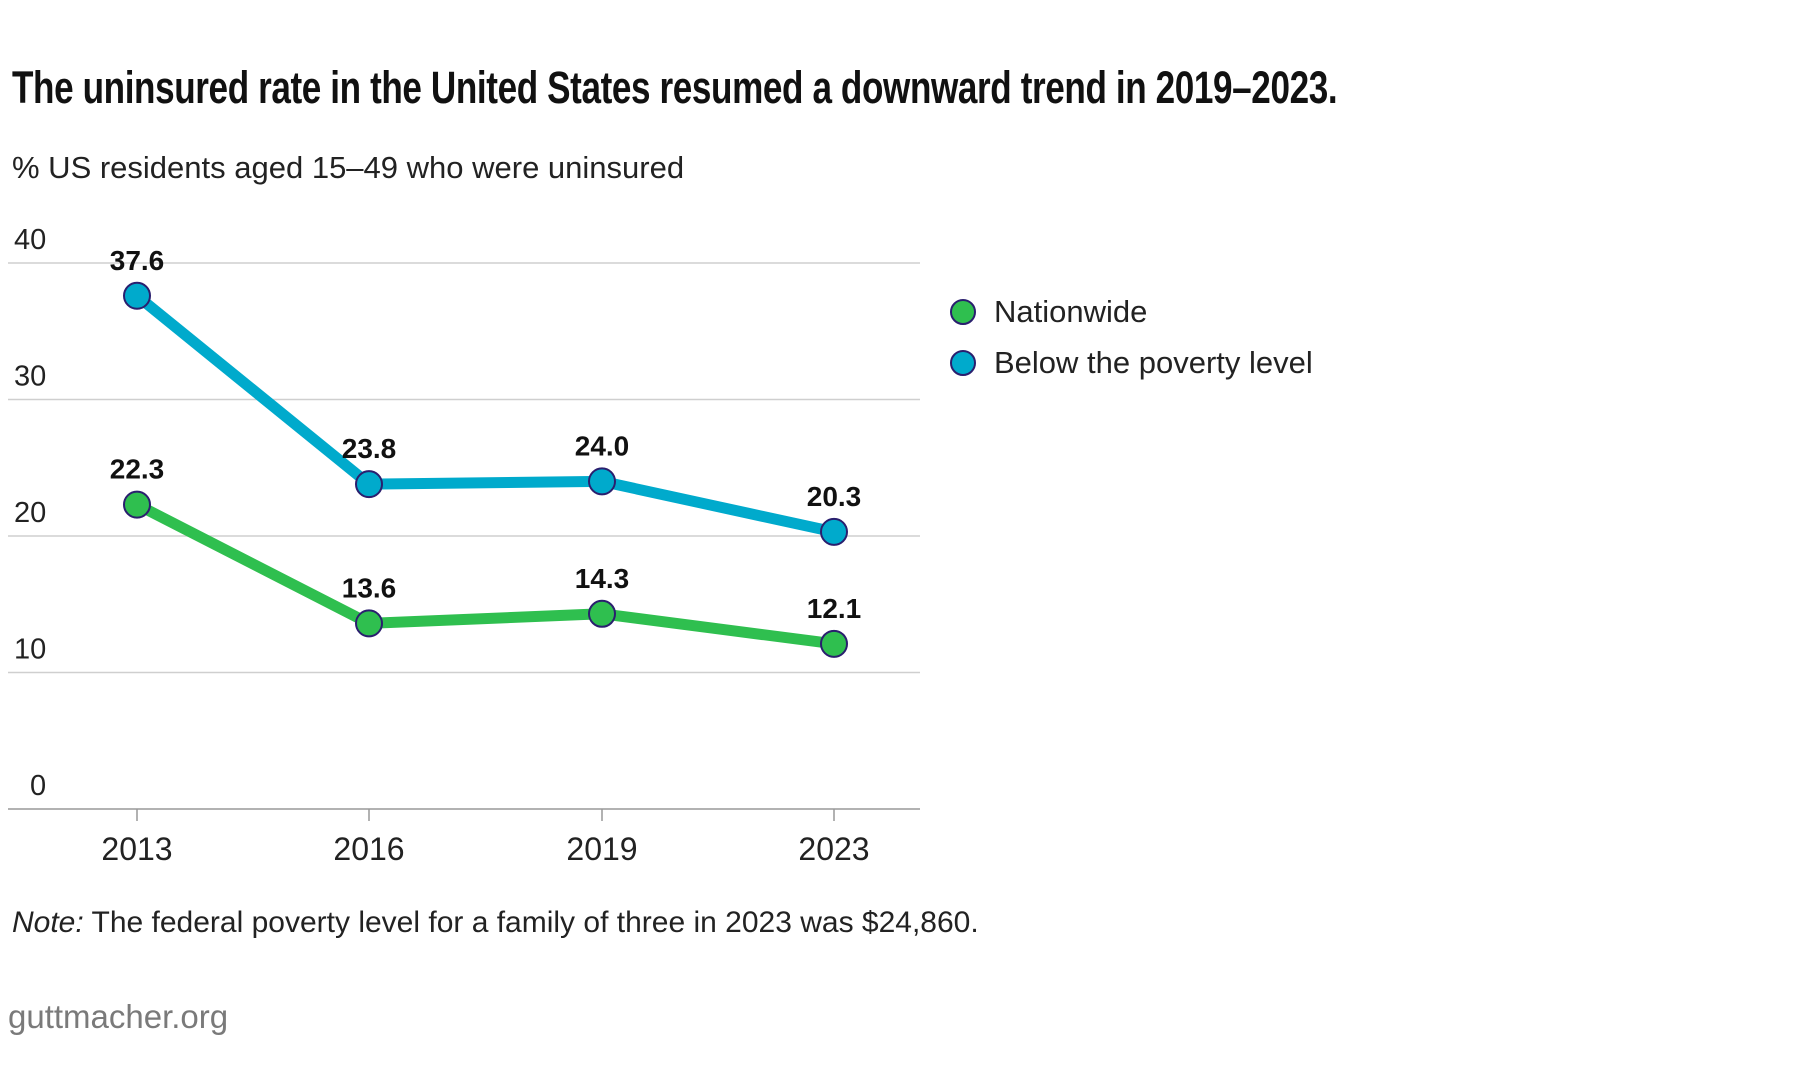 This screenshot has width=1800, height=1074. What do you see at coordinates (484, 574) in the screenshot?
I see `series-line-nationwide` at bounding box center [484, 574].